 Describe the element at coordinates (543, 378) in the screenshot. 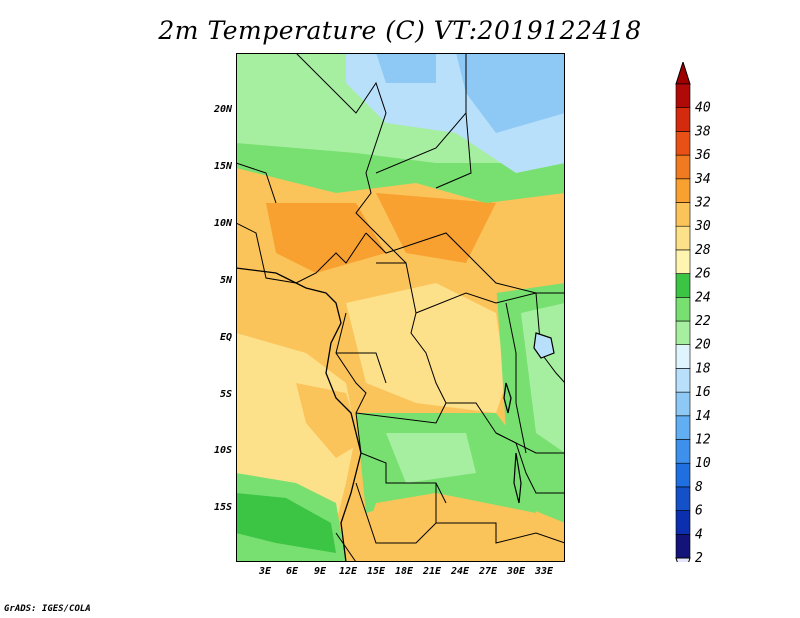

I see `east-light-green-region` at that location.